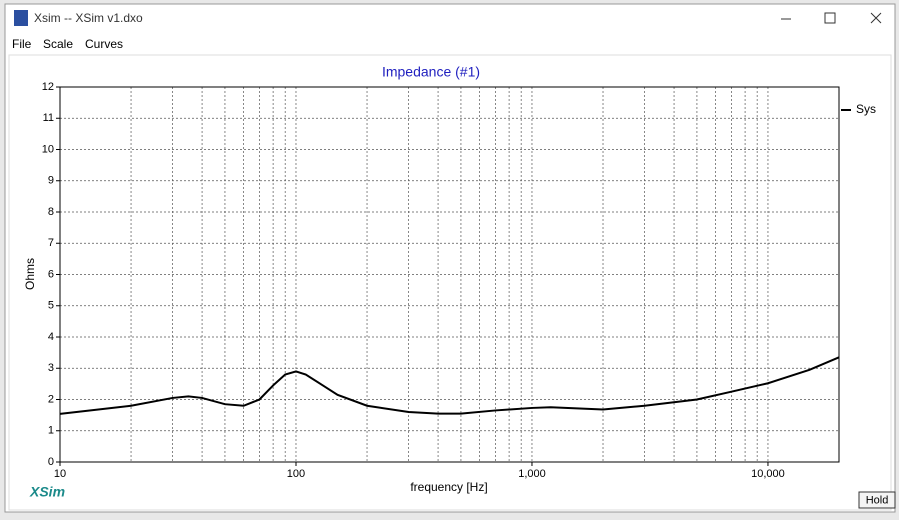  Describe the element at coordinates (58, 44) in the screenshot. I see `menu-item: Scale` at that location.